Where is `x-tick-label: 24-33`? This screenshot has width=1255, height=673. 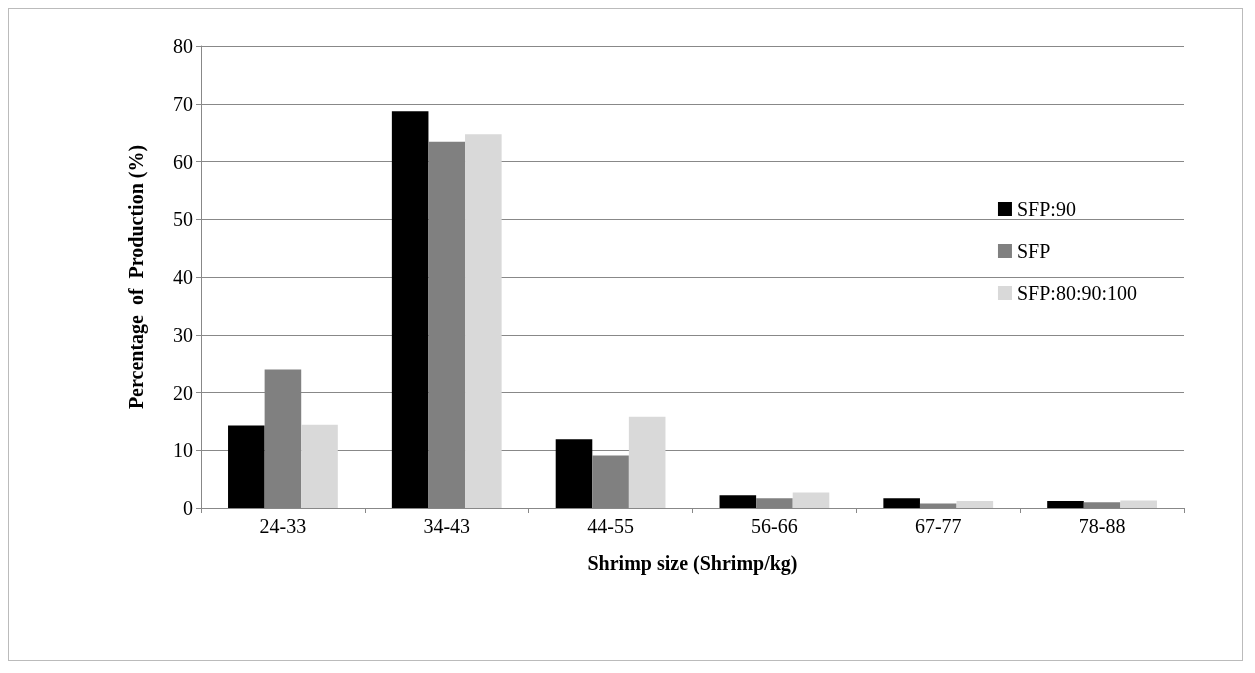
x-tick-label: 24-33 is located at coordinates (283, 526).